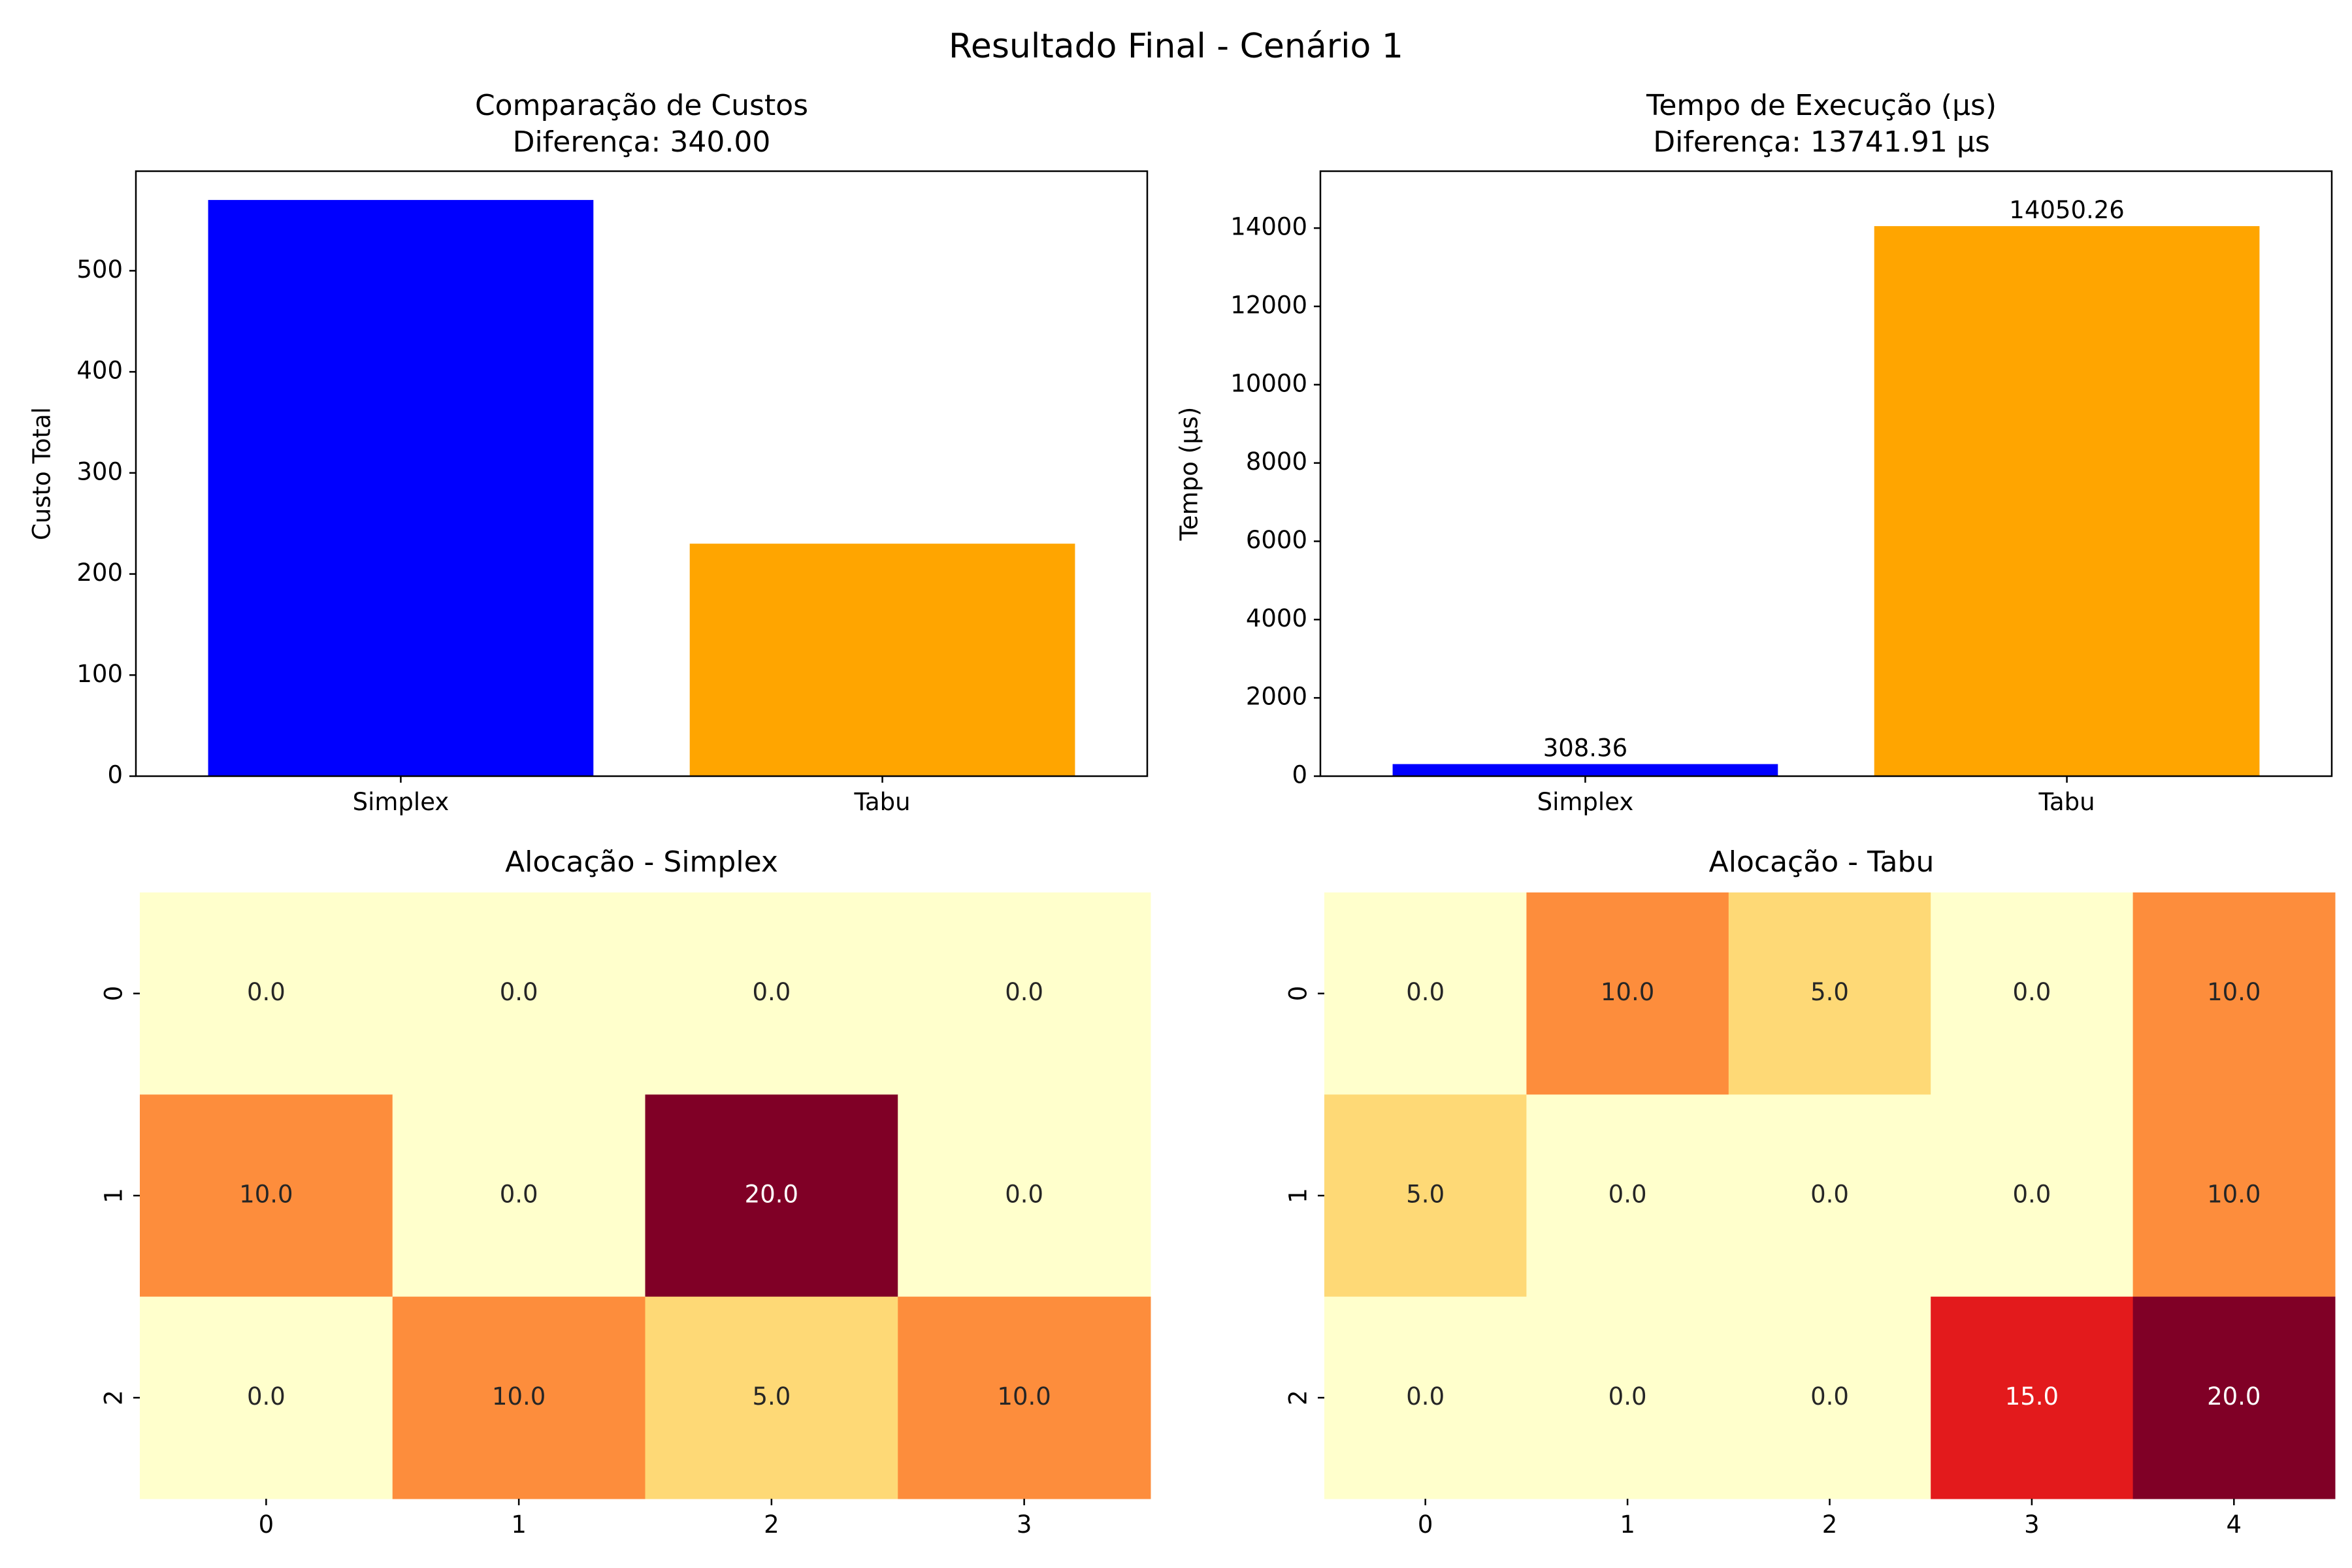 The image size is (2352, 1568). I want to click on tabu-heatmap-x-tick-label: 0, so click(1425, 1525).